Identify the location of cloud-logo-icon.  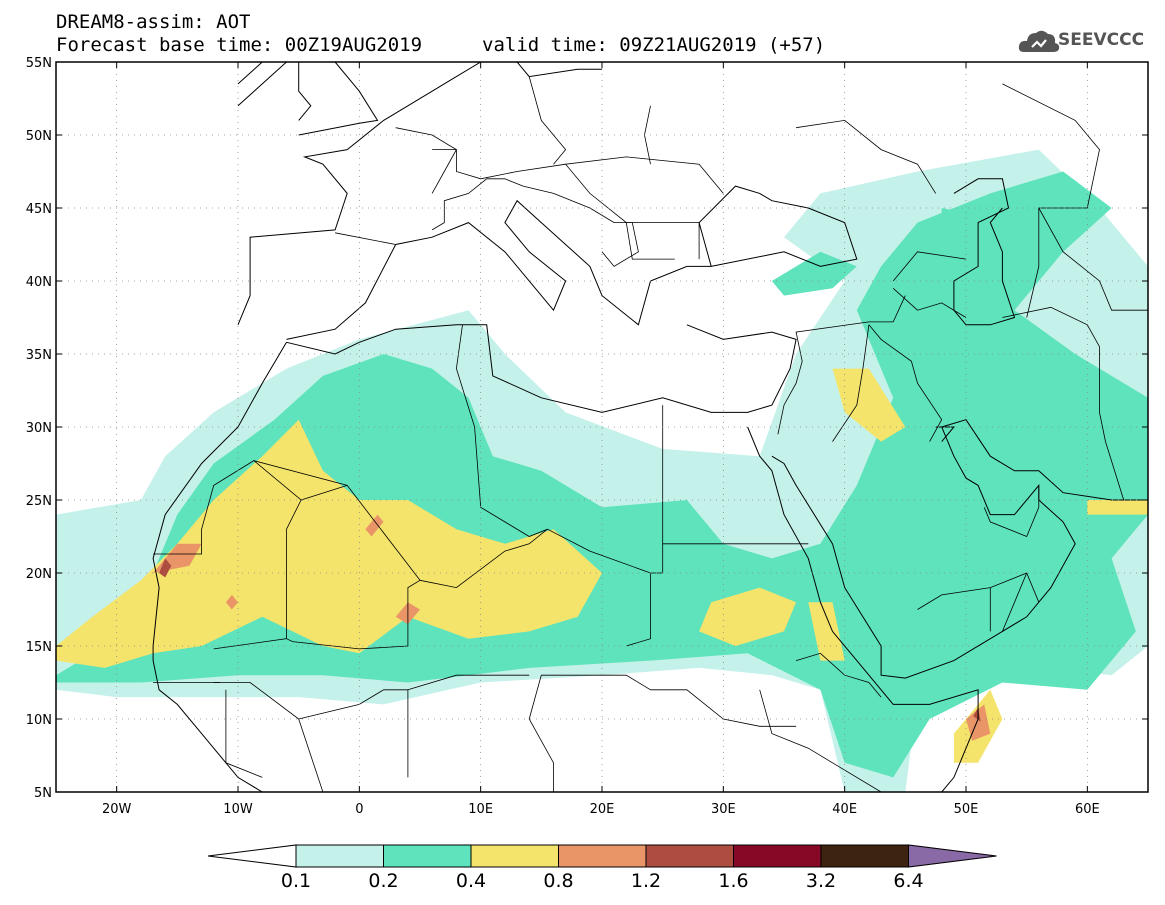
(1039, 41).